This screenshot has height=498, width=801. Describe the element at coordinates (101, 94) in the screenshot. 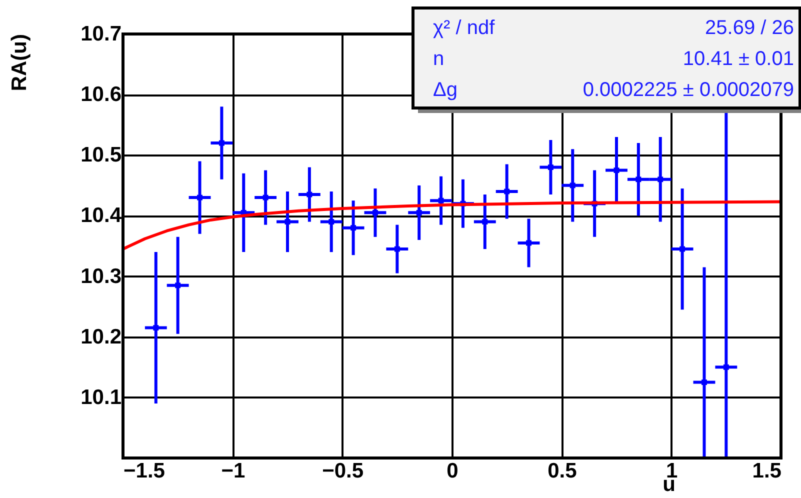

I see `y-tick-label: 10.6` at that location.